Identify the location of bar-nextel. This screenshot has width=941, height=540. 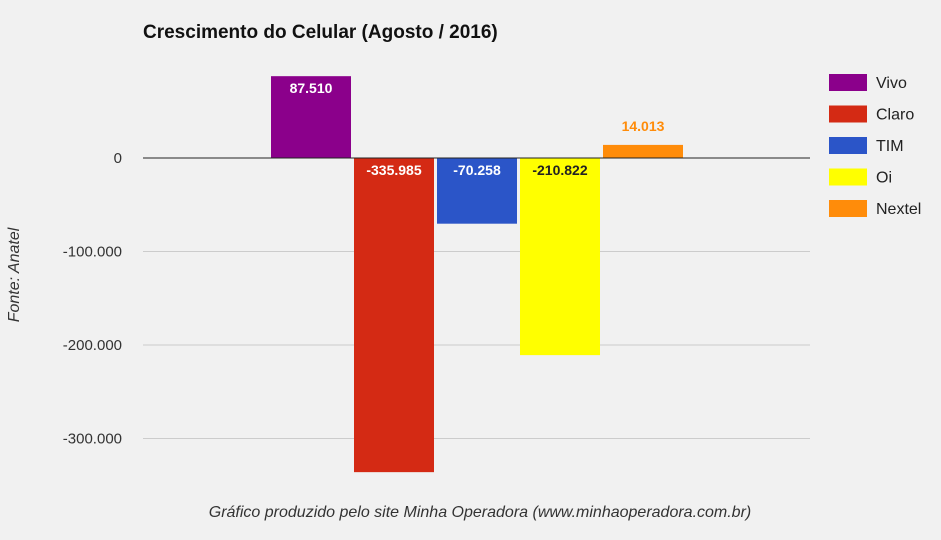
(643, 151).